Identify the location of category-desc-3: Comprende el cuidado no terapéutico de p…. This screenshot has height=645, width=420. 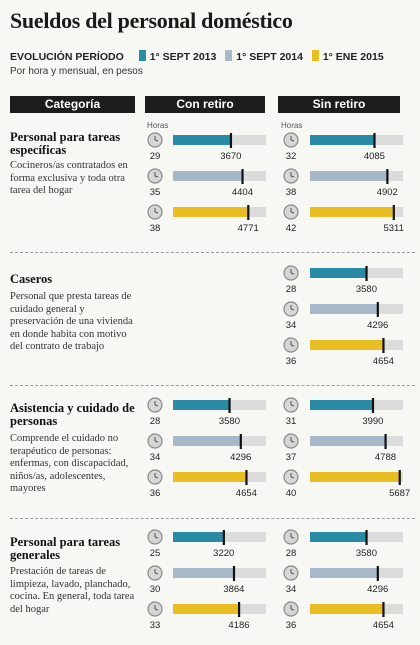
(69, 463).